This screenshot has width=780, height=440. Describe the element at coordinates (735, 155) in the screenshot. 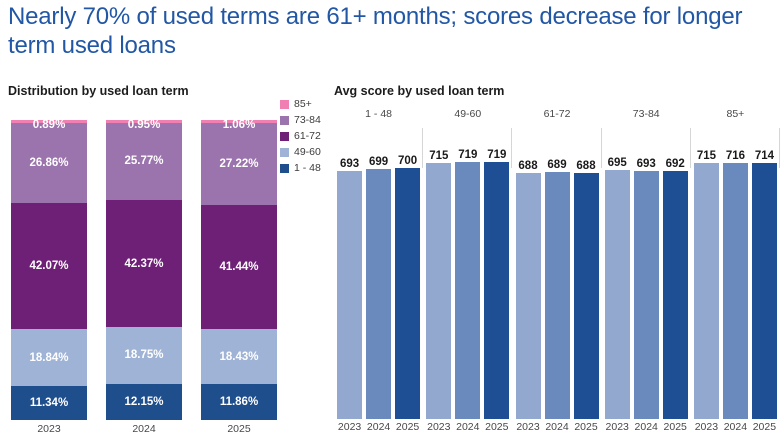

I see `bar-value-label: 716` at that location.